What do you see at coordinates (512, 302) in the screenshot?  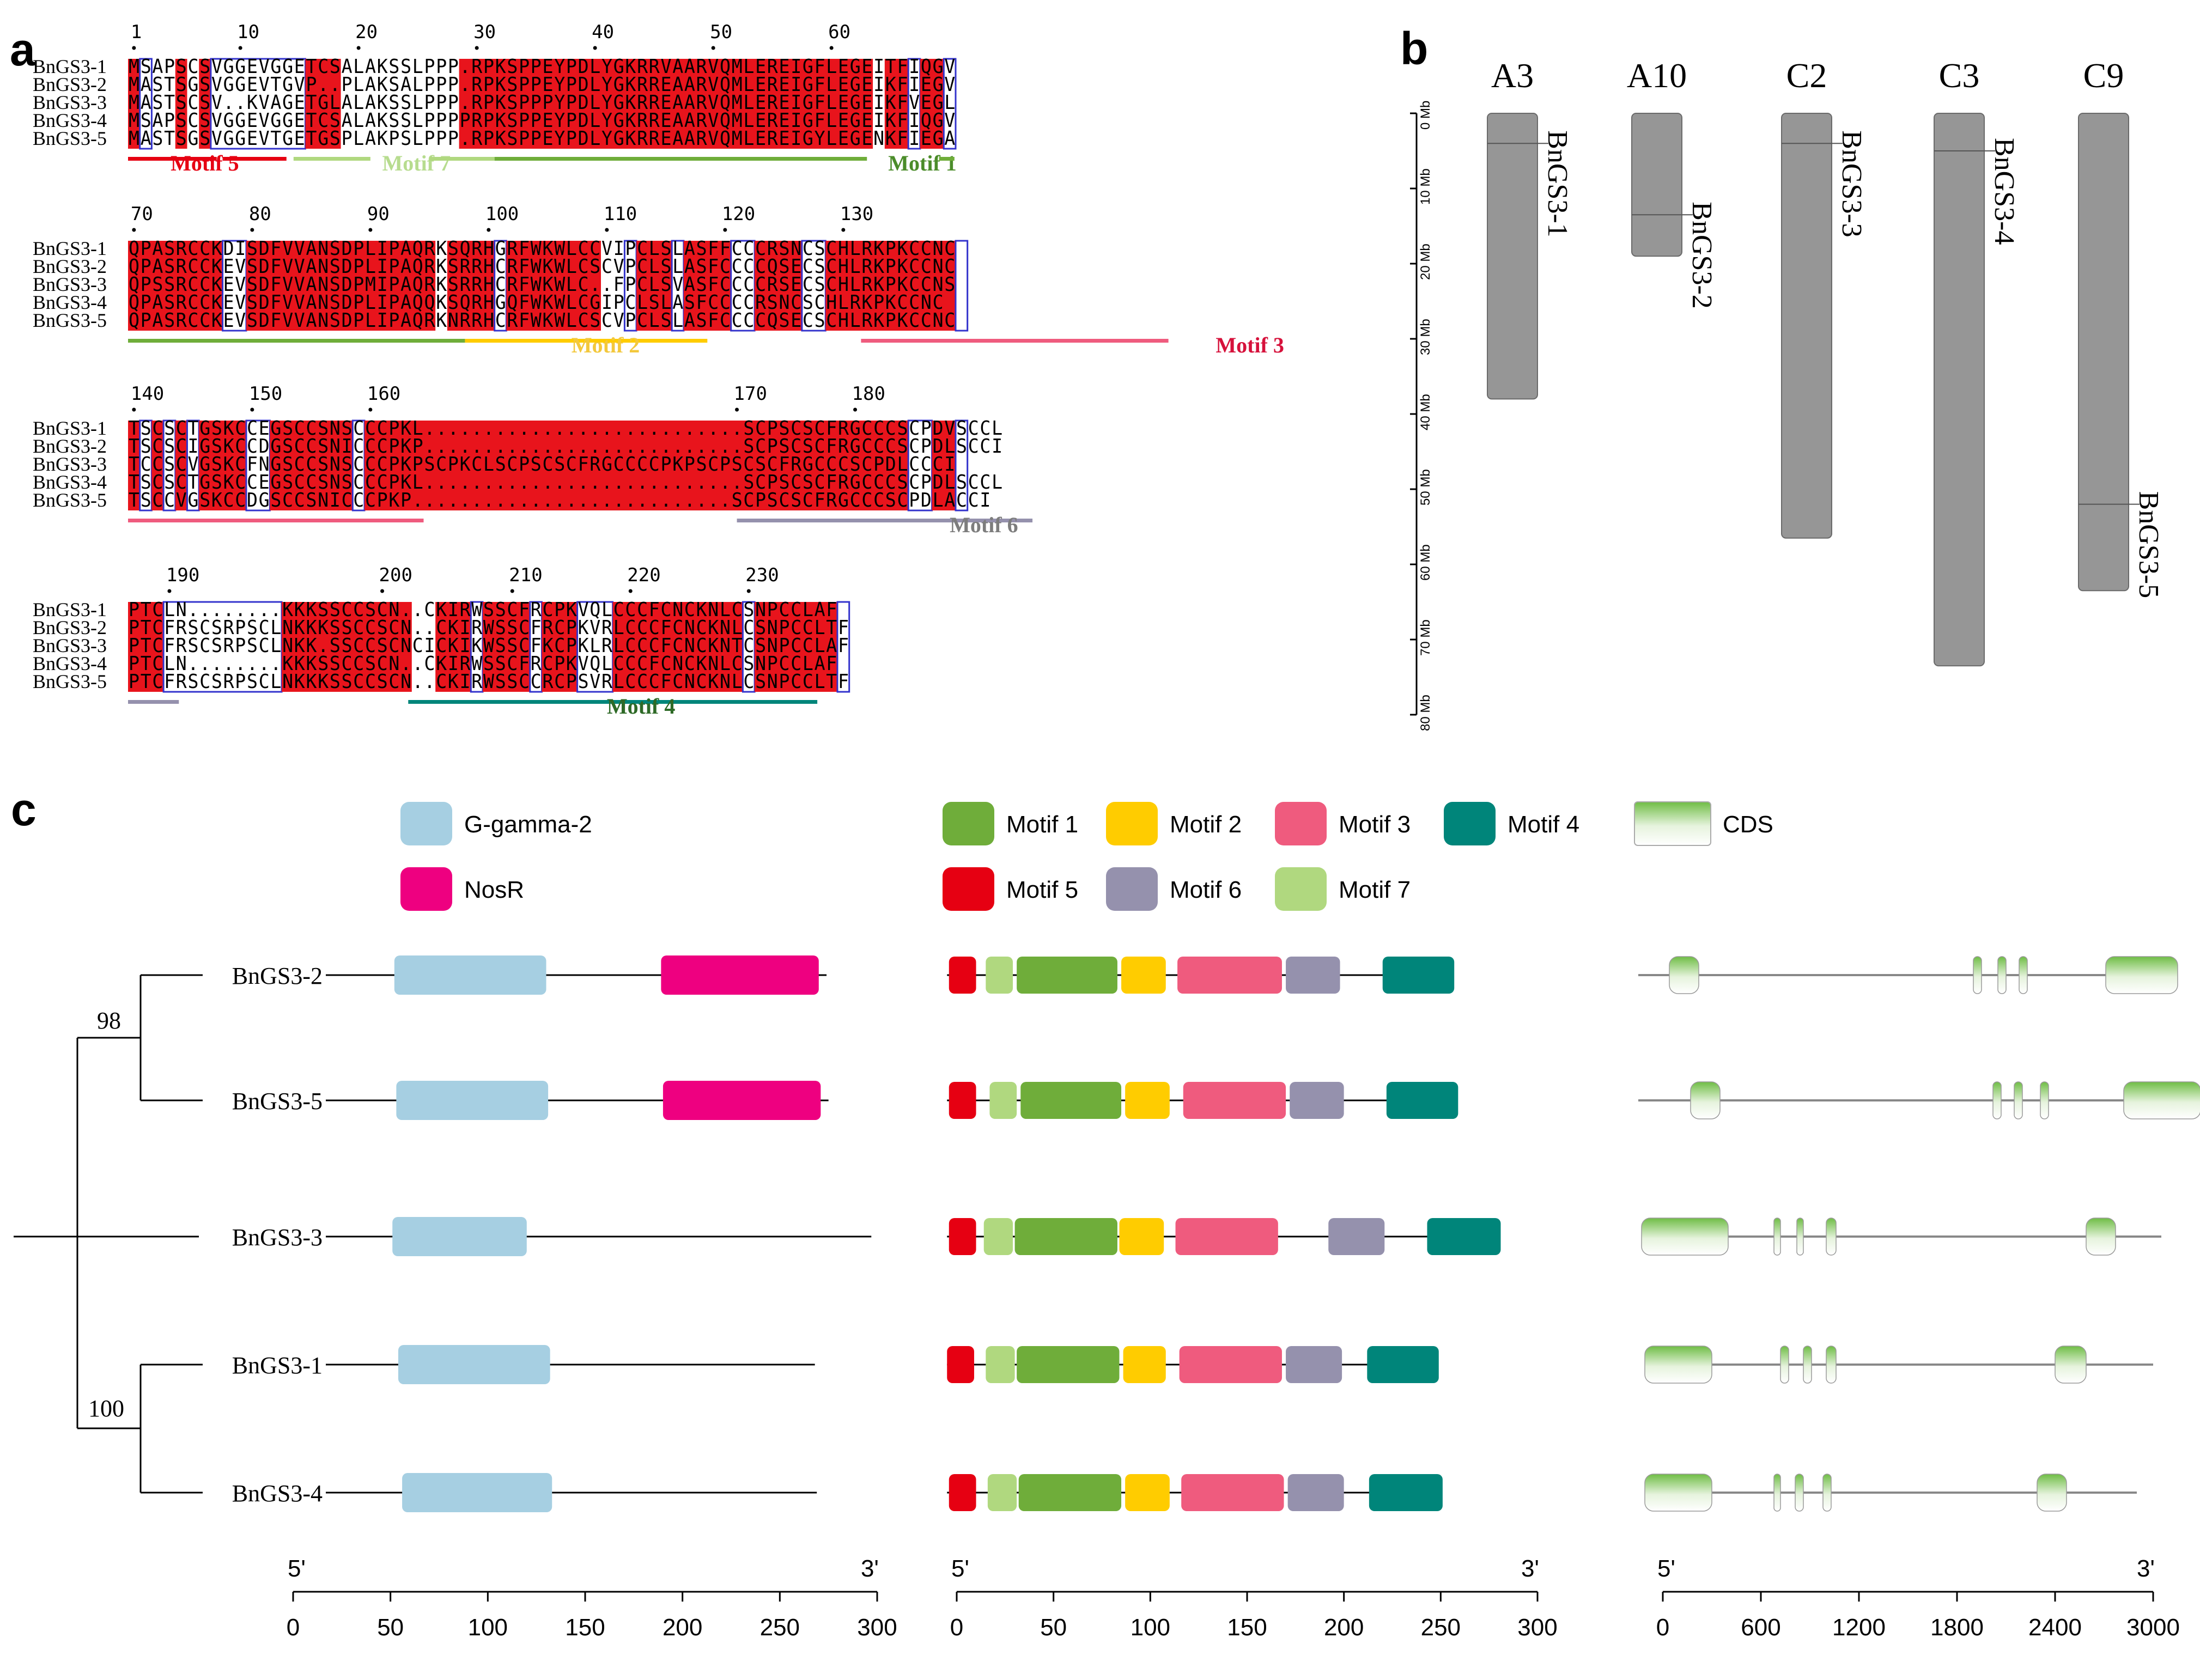 I see `residue: Q` at bounding box center [512, 302].